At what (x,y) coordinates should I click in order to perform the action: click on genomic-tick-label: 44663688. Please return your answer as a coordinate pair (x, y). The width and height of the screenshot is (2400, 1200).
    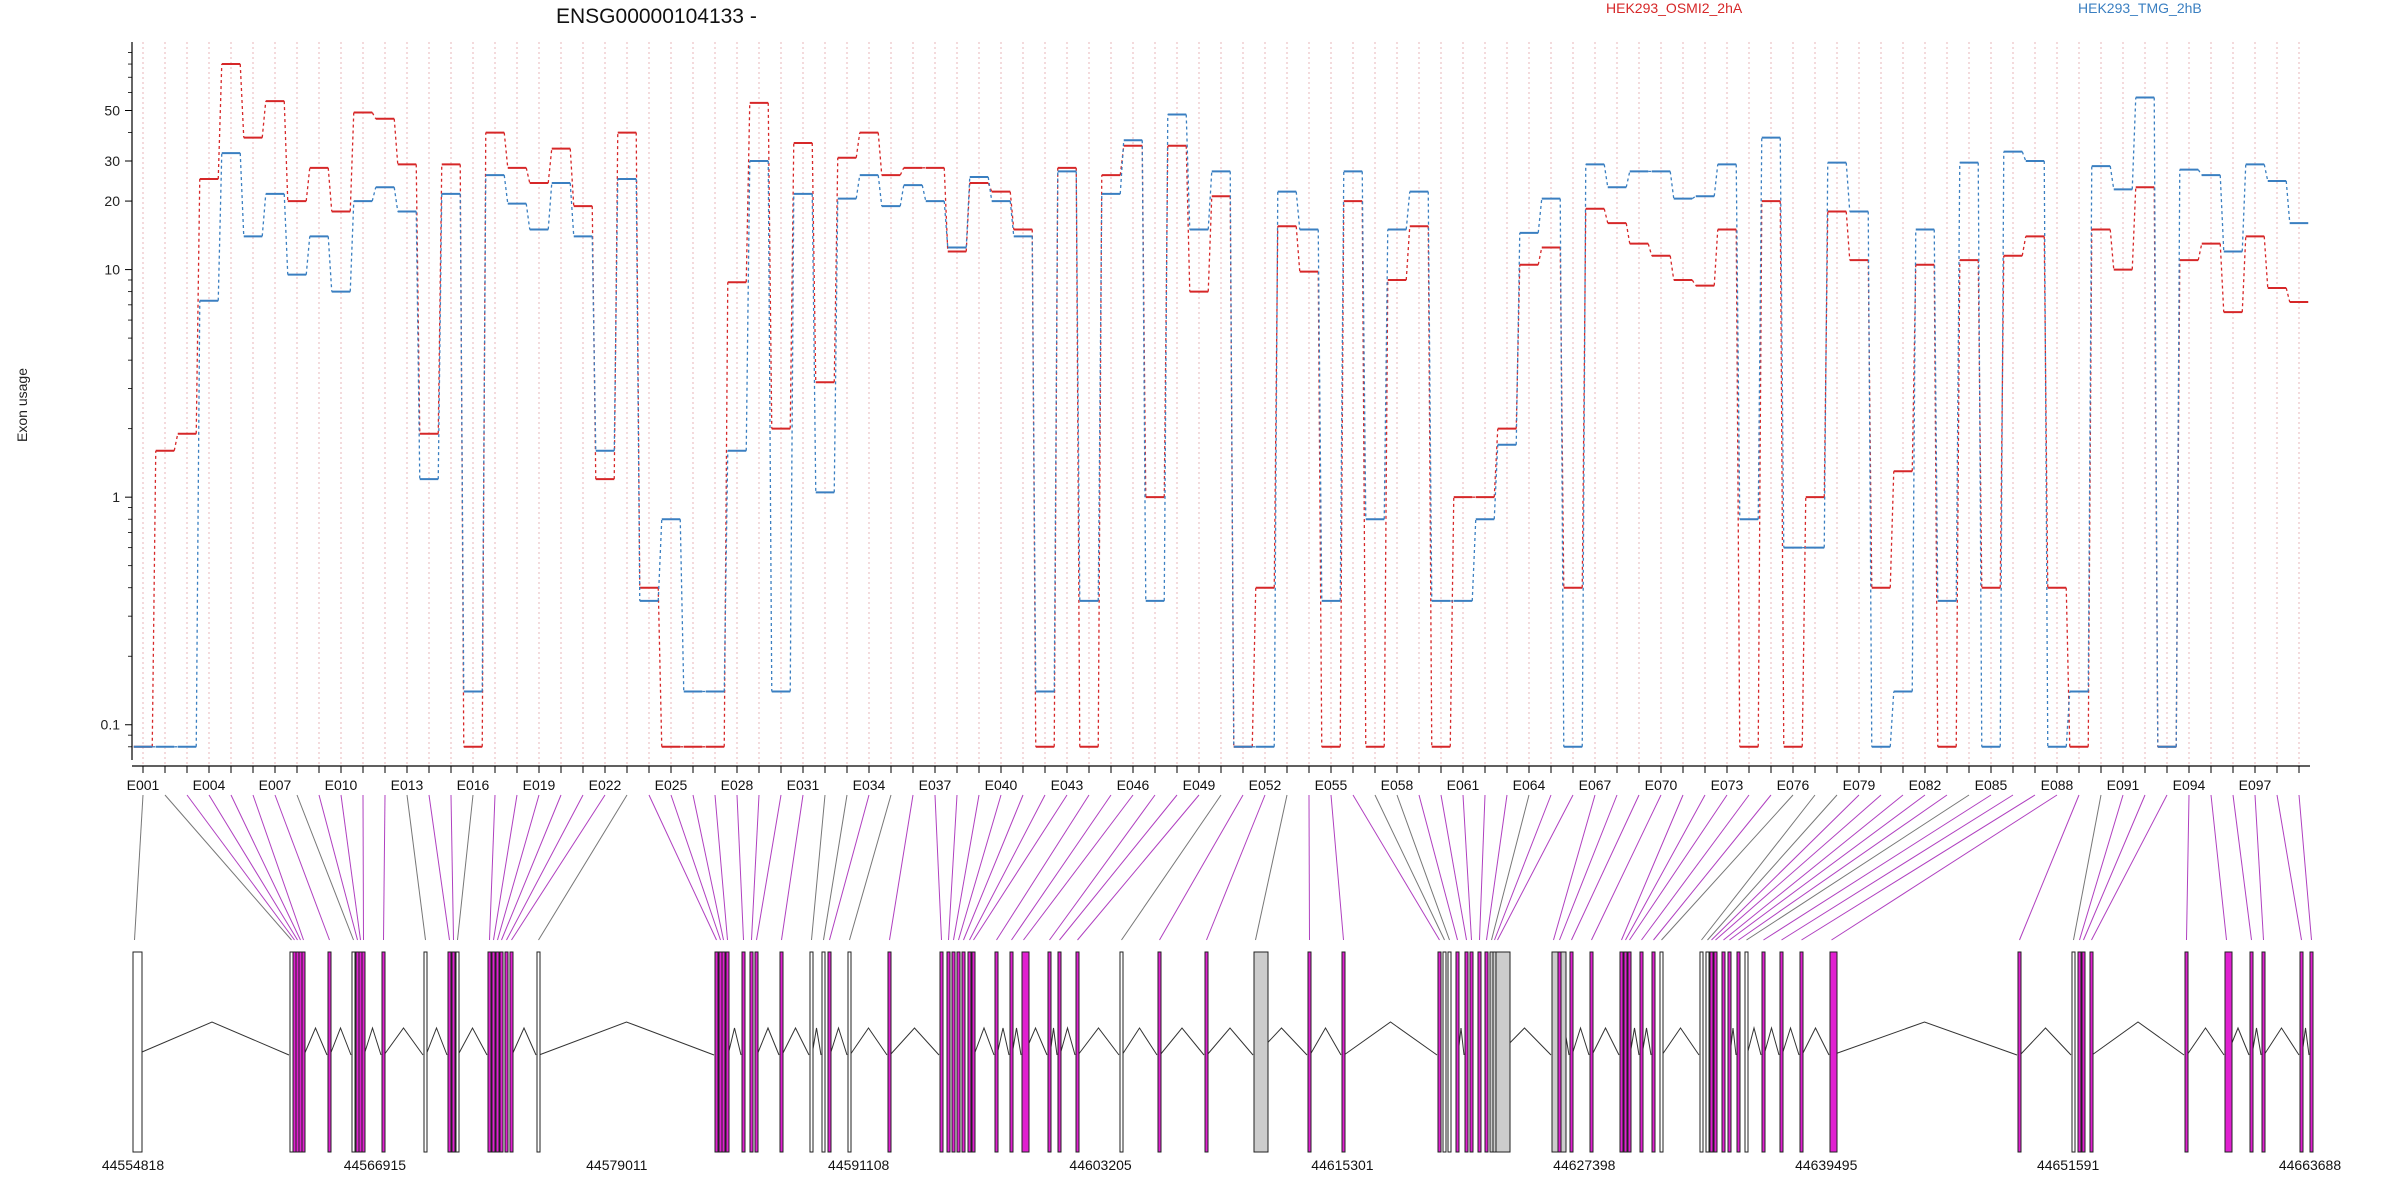
    Looking at the image, I should click on (2310, 1165).